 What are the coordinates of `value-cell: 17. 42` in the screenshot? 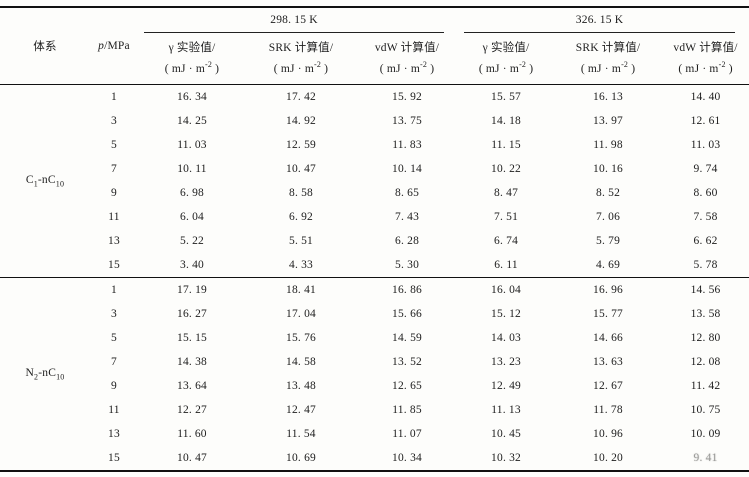 It's located at (301, 97).